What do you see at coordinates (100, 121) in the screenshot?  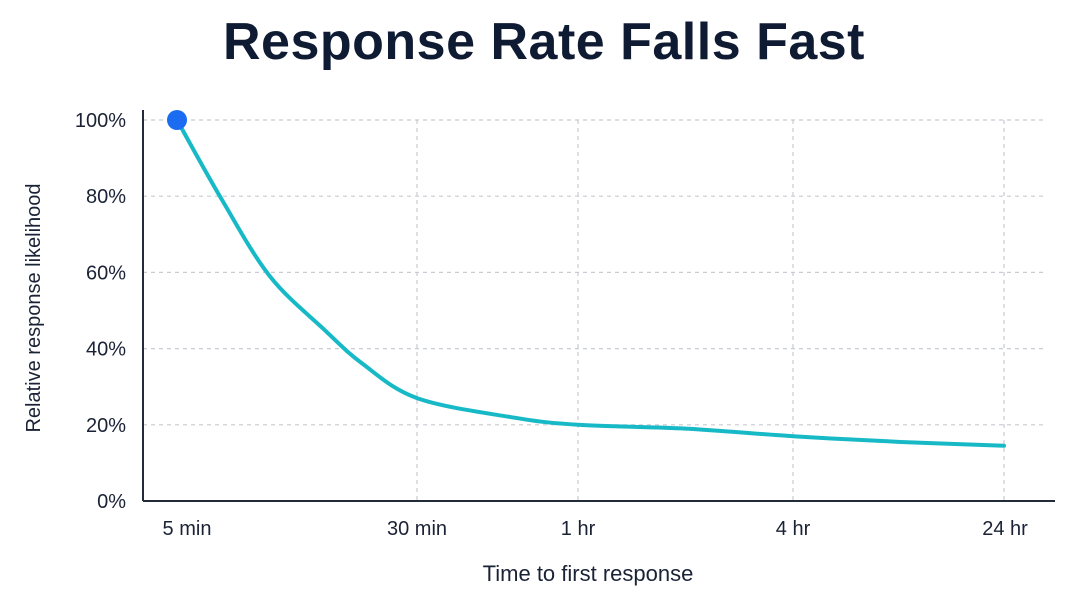 I see `y-tick-label: 100%` at bounding box center [100, 121].